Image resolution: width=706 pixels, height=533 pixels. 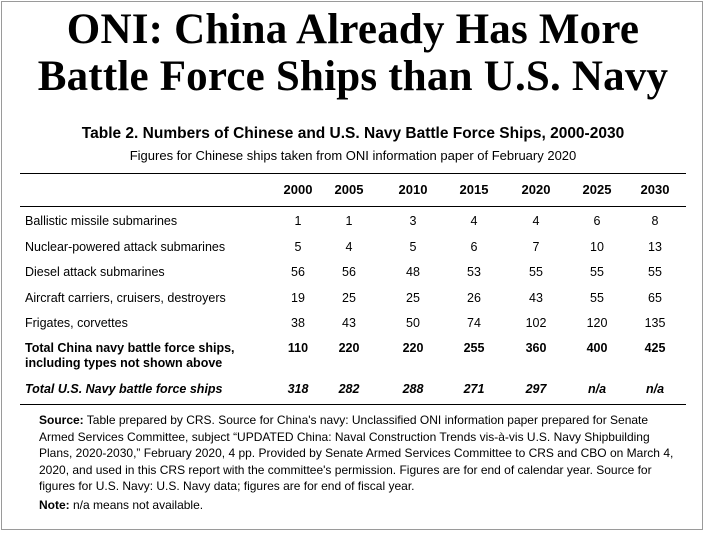 What do you see at coordinates (413, 323) in the screenshot?
I see `table-cell: 50` at bounding box center [413, 323].